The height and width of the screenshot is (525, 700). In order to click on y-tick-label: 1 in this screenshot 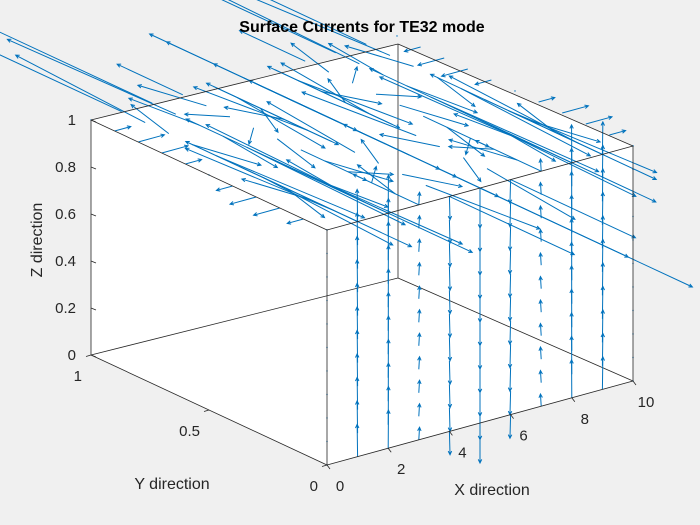, I will do `click(78, 376)`.